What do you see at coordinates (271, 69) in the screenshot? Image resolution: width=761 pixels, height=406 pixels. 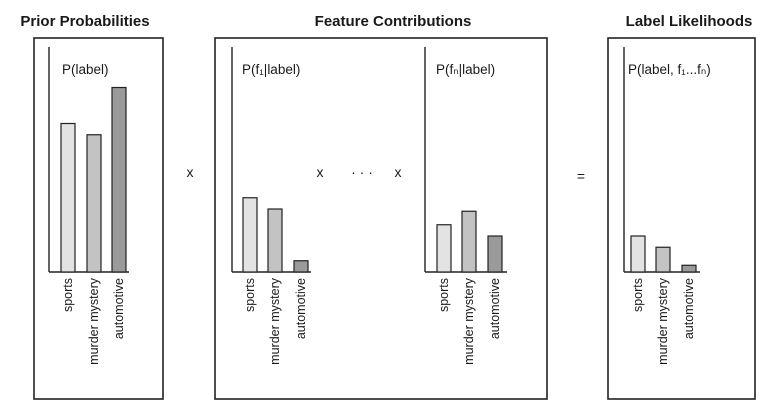 I see `chart-title: P(f₁|label)` at bounding box center [271, 69].